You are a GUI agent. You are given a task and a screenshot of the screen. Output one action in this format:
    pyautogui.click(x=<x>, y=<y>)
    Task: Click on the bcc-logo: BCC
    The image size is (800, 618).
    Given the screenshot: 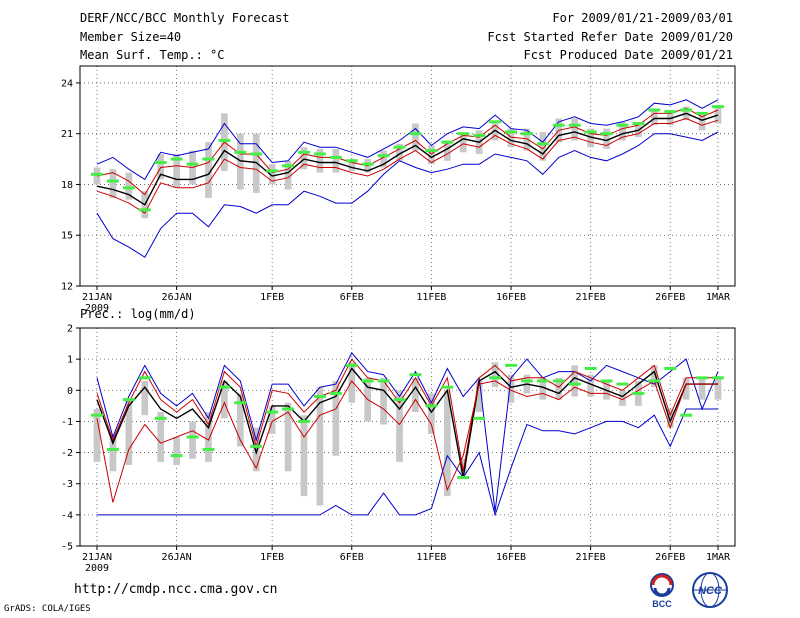 What is the action you would take?
    pyautogui.click(x=662, y=590)
    